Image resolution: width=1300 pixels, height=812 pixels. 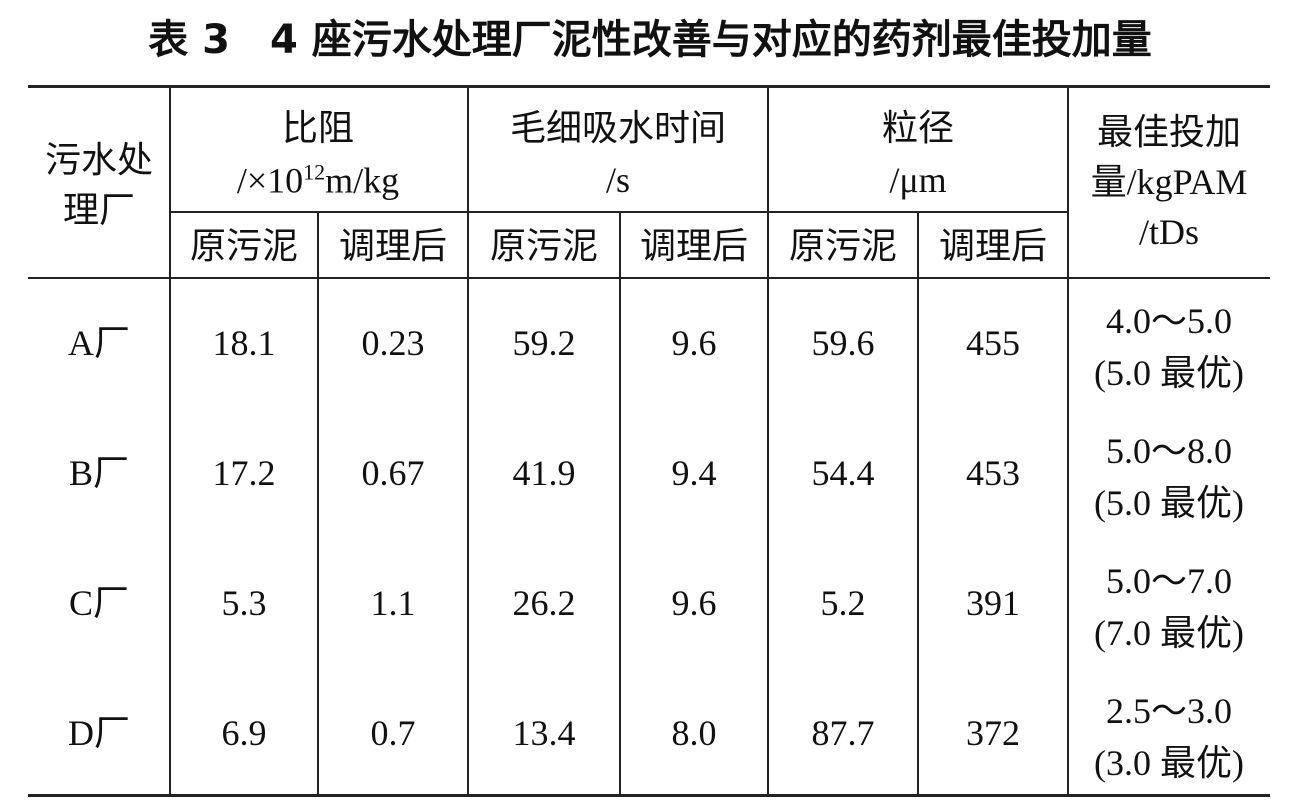 I want to click on cell-text: 0.23, so click(x=393, y=343).